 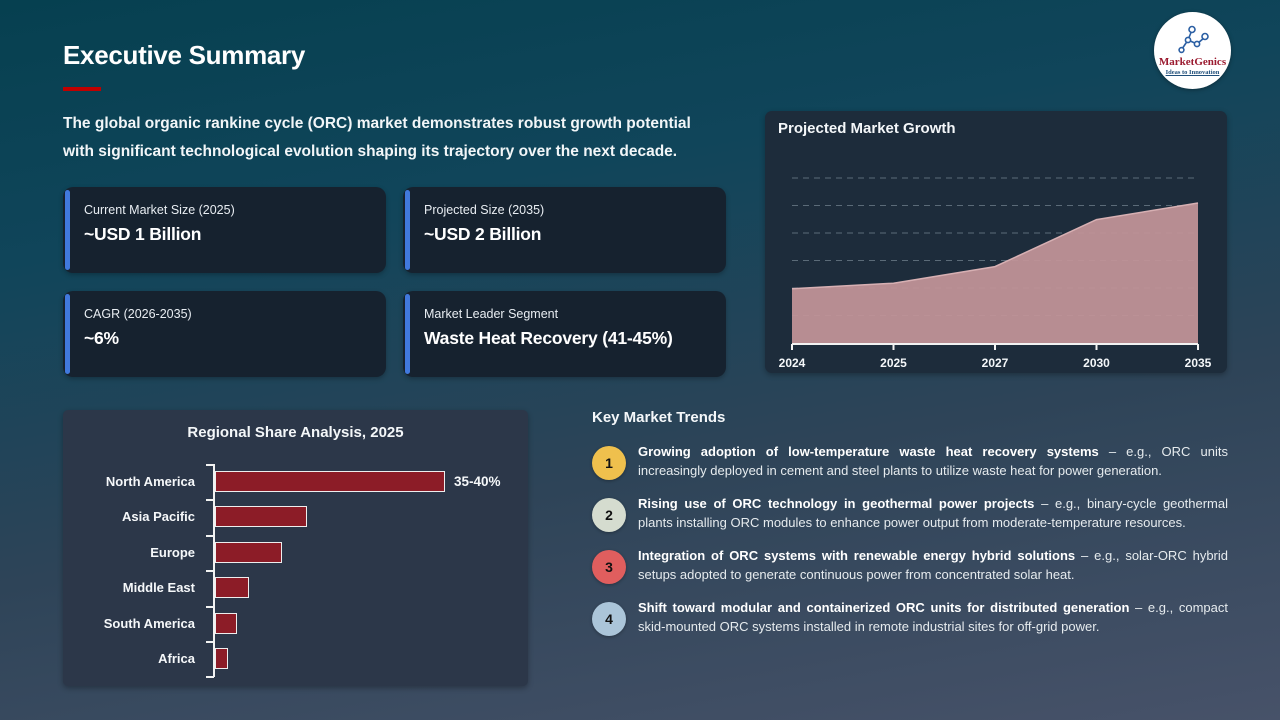 What do you see at coordinates (330, 481) in the screenshot?
I see `bar-north-america` at bounding box center [330, 481].